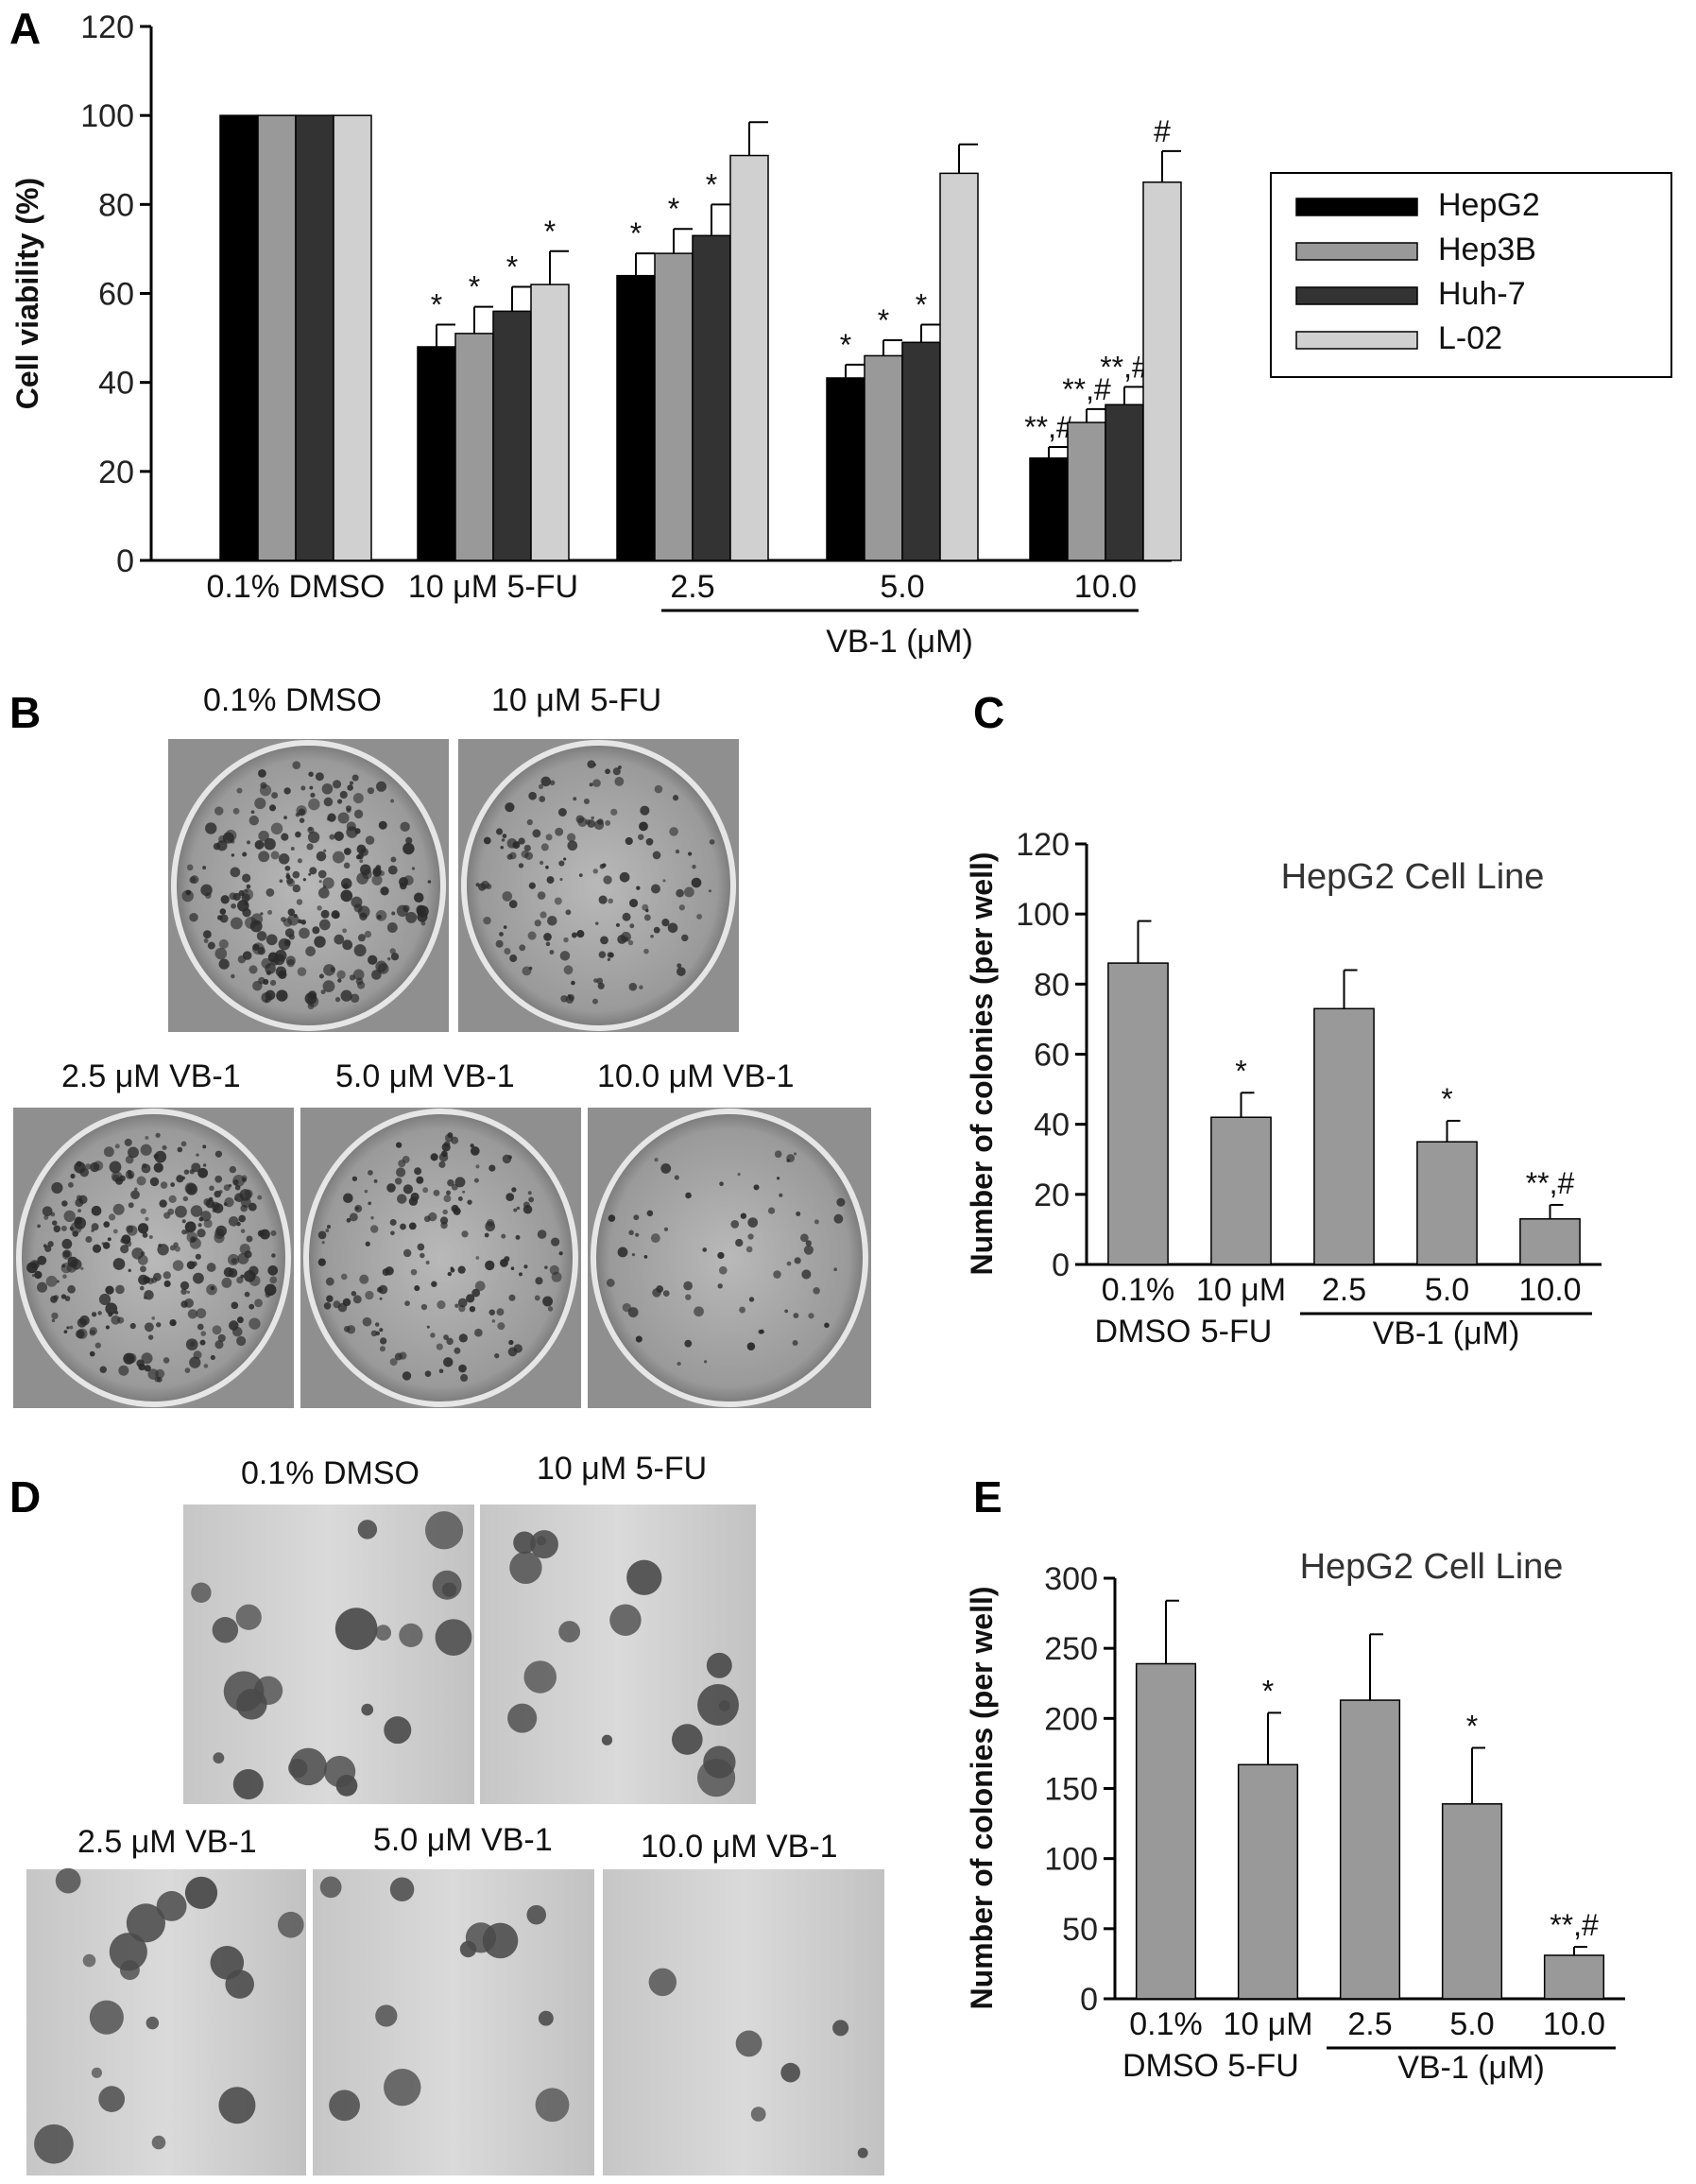  I want to click on y-axis-label: Number of colonies (per well), so click(982, 1798).